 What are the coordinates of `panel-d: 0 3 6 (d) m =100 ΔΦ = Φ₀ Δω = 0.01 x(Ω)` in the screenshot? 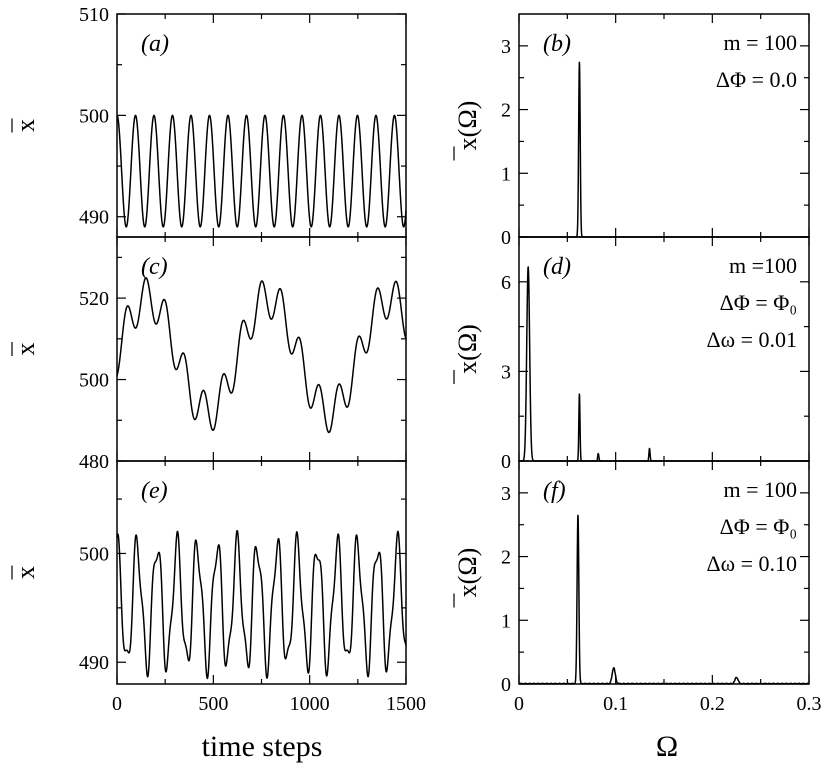 It's located at (631, 354).